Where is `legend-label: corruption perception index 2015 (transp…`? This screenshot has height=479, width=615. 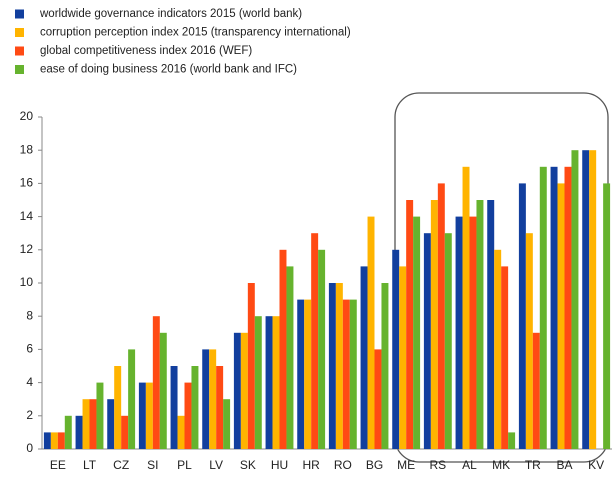
legend-label: corruption perception index 2015 (transp… is located at coordinates (195, 33).